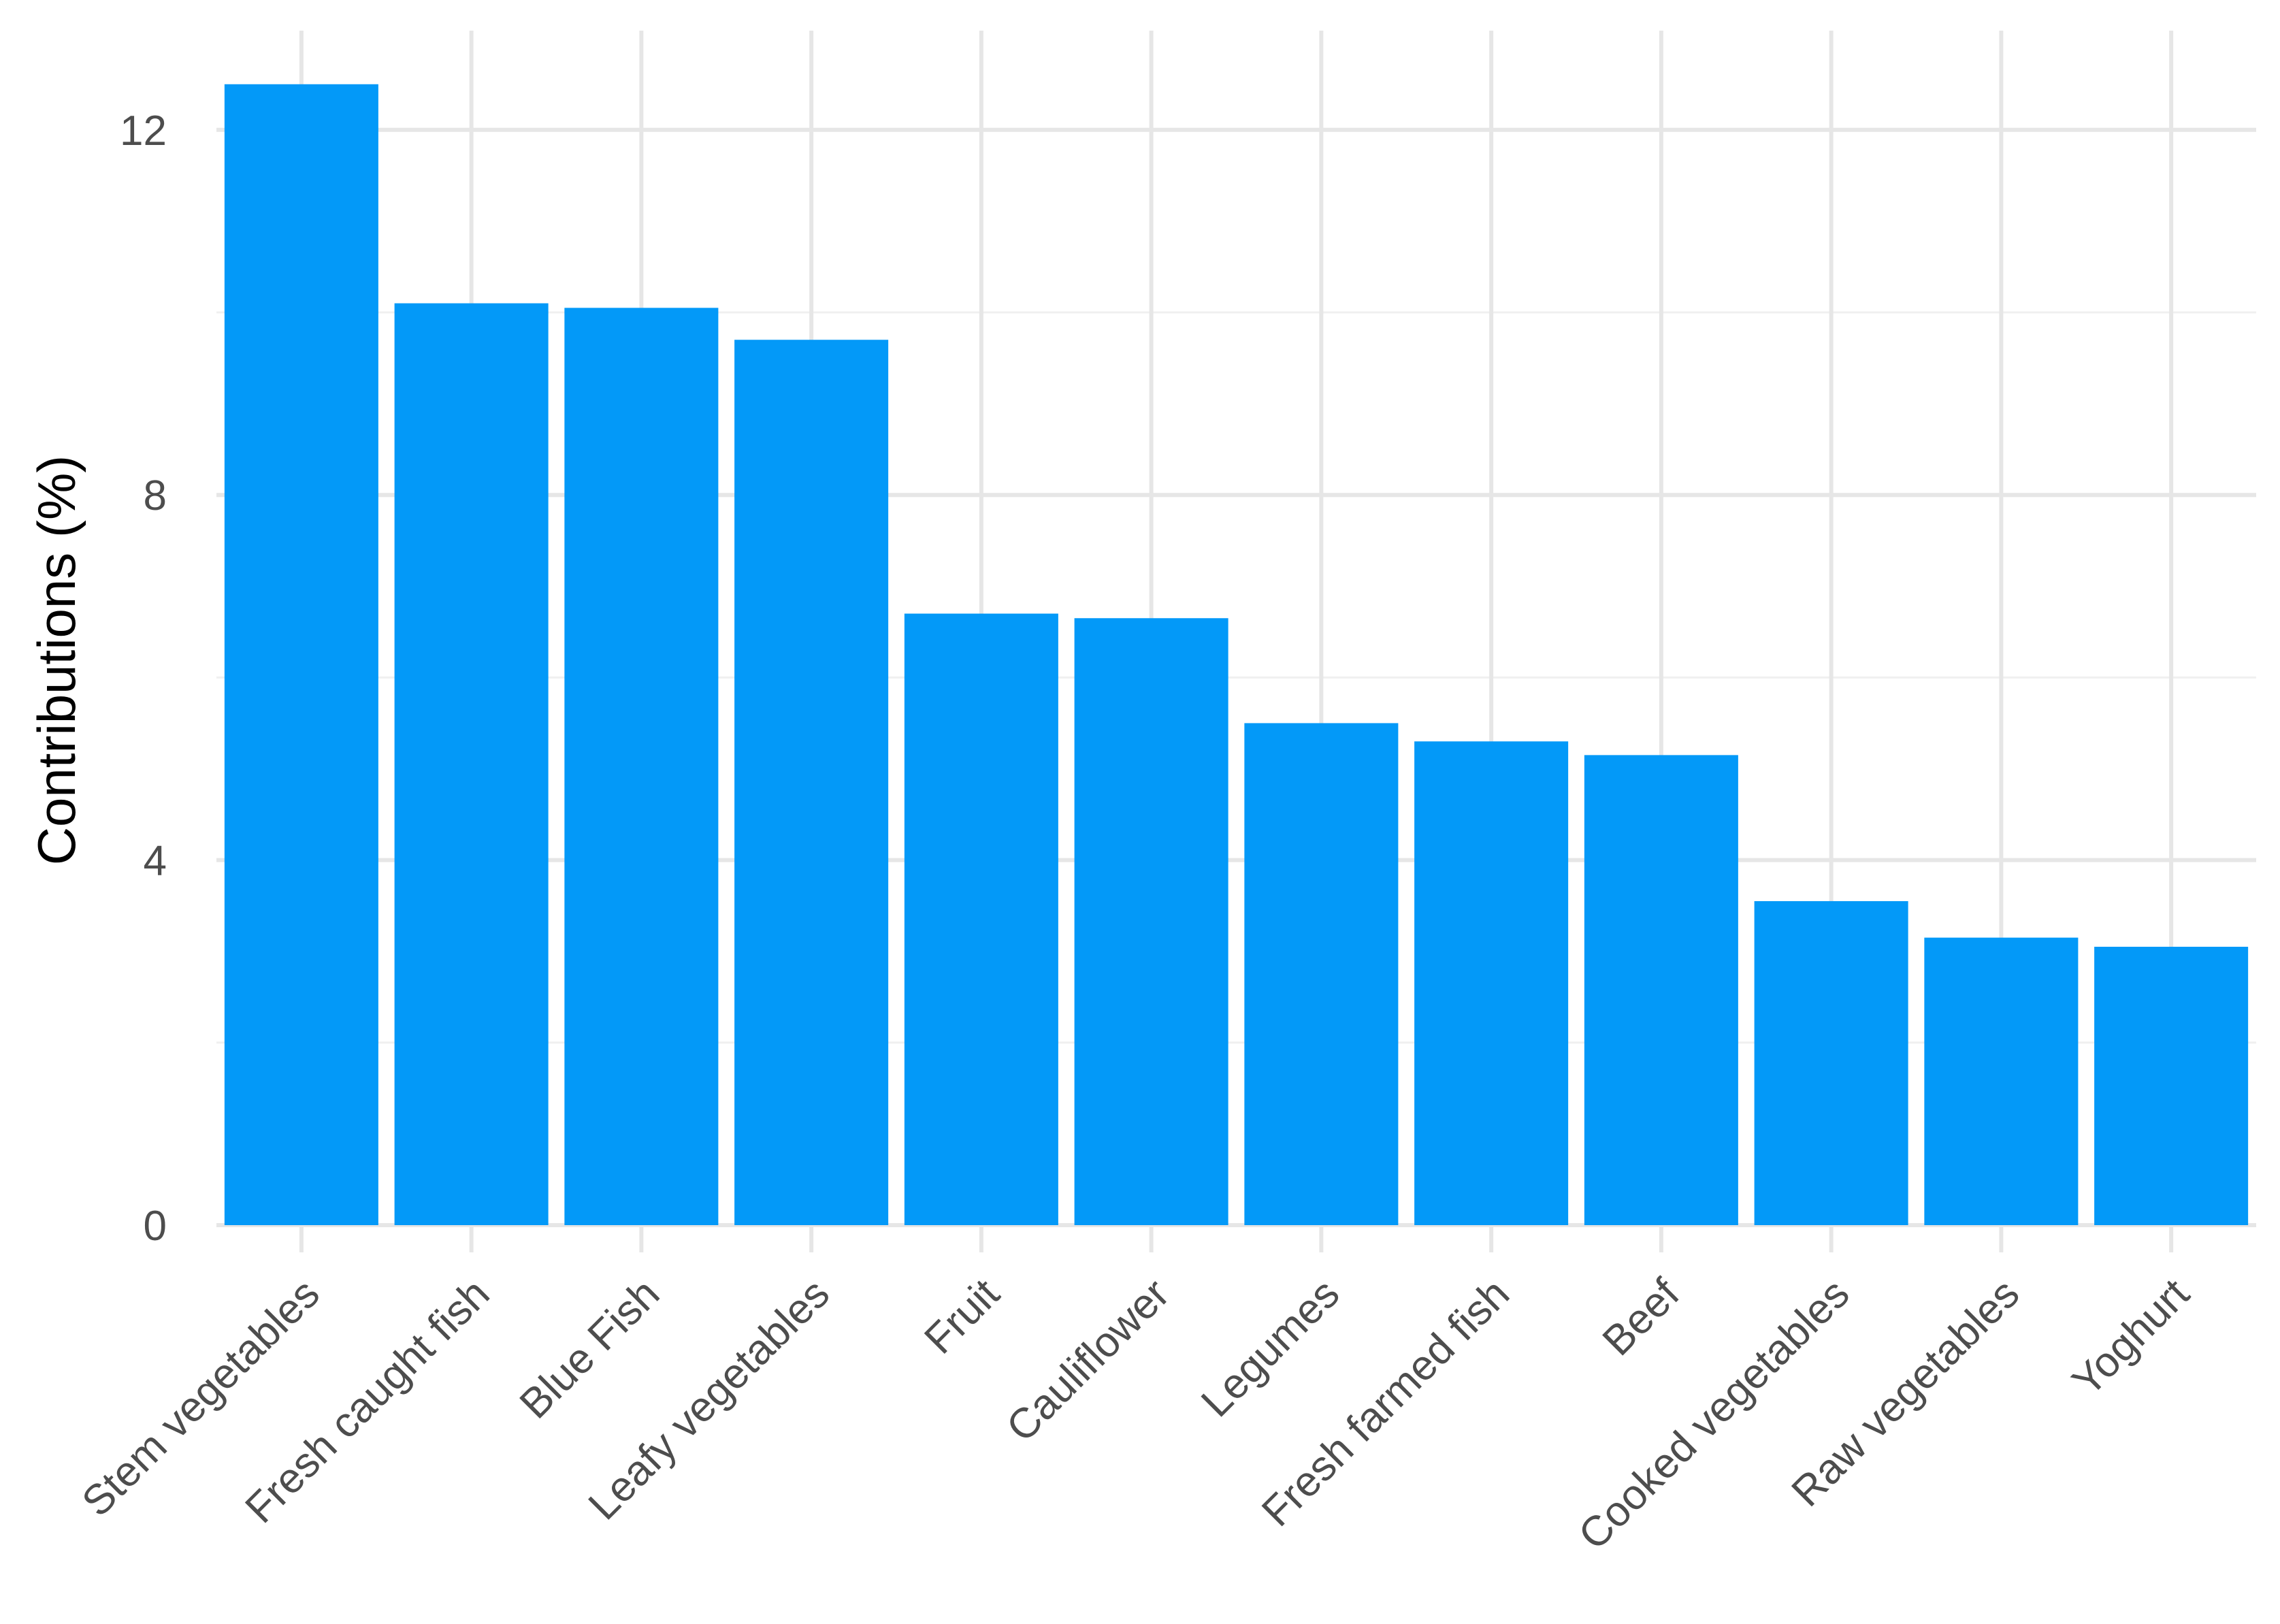 Image resolution: width=2280 pixels, height=1624 pixels. What do you see at coordinates (2131, 1337) in the screenshot?
I see `x-tick-label: Yoghurt` at bounding box center [2131, 1337].